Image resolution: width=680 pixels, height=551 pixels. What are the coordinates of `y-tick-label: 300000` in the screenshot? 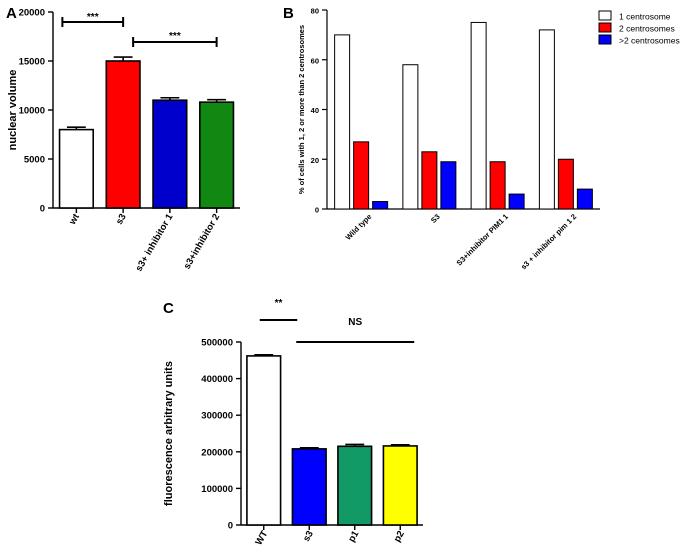 It's located at (217, 416).